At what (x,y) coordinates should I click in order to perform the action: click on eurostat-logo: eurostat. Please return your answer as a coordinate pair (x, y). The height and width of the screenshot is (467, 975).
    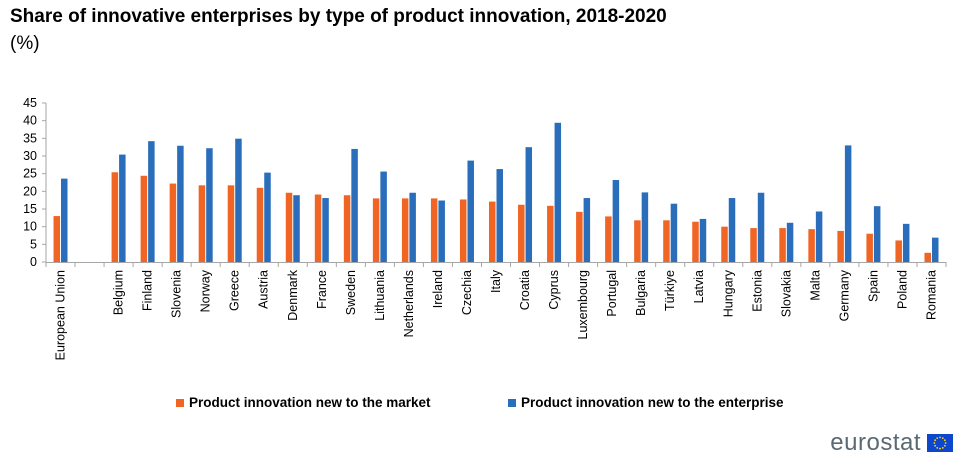
    Looking at the image, I should click on (891, 443).